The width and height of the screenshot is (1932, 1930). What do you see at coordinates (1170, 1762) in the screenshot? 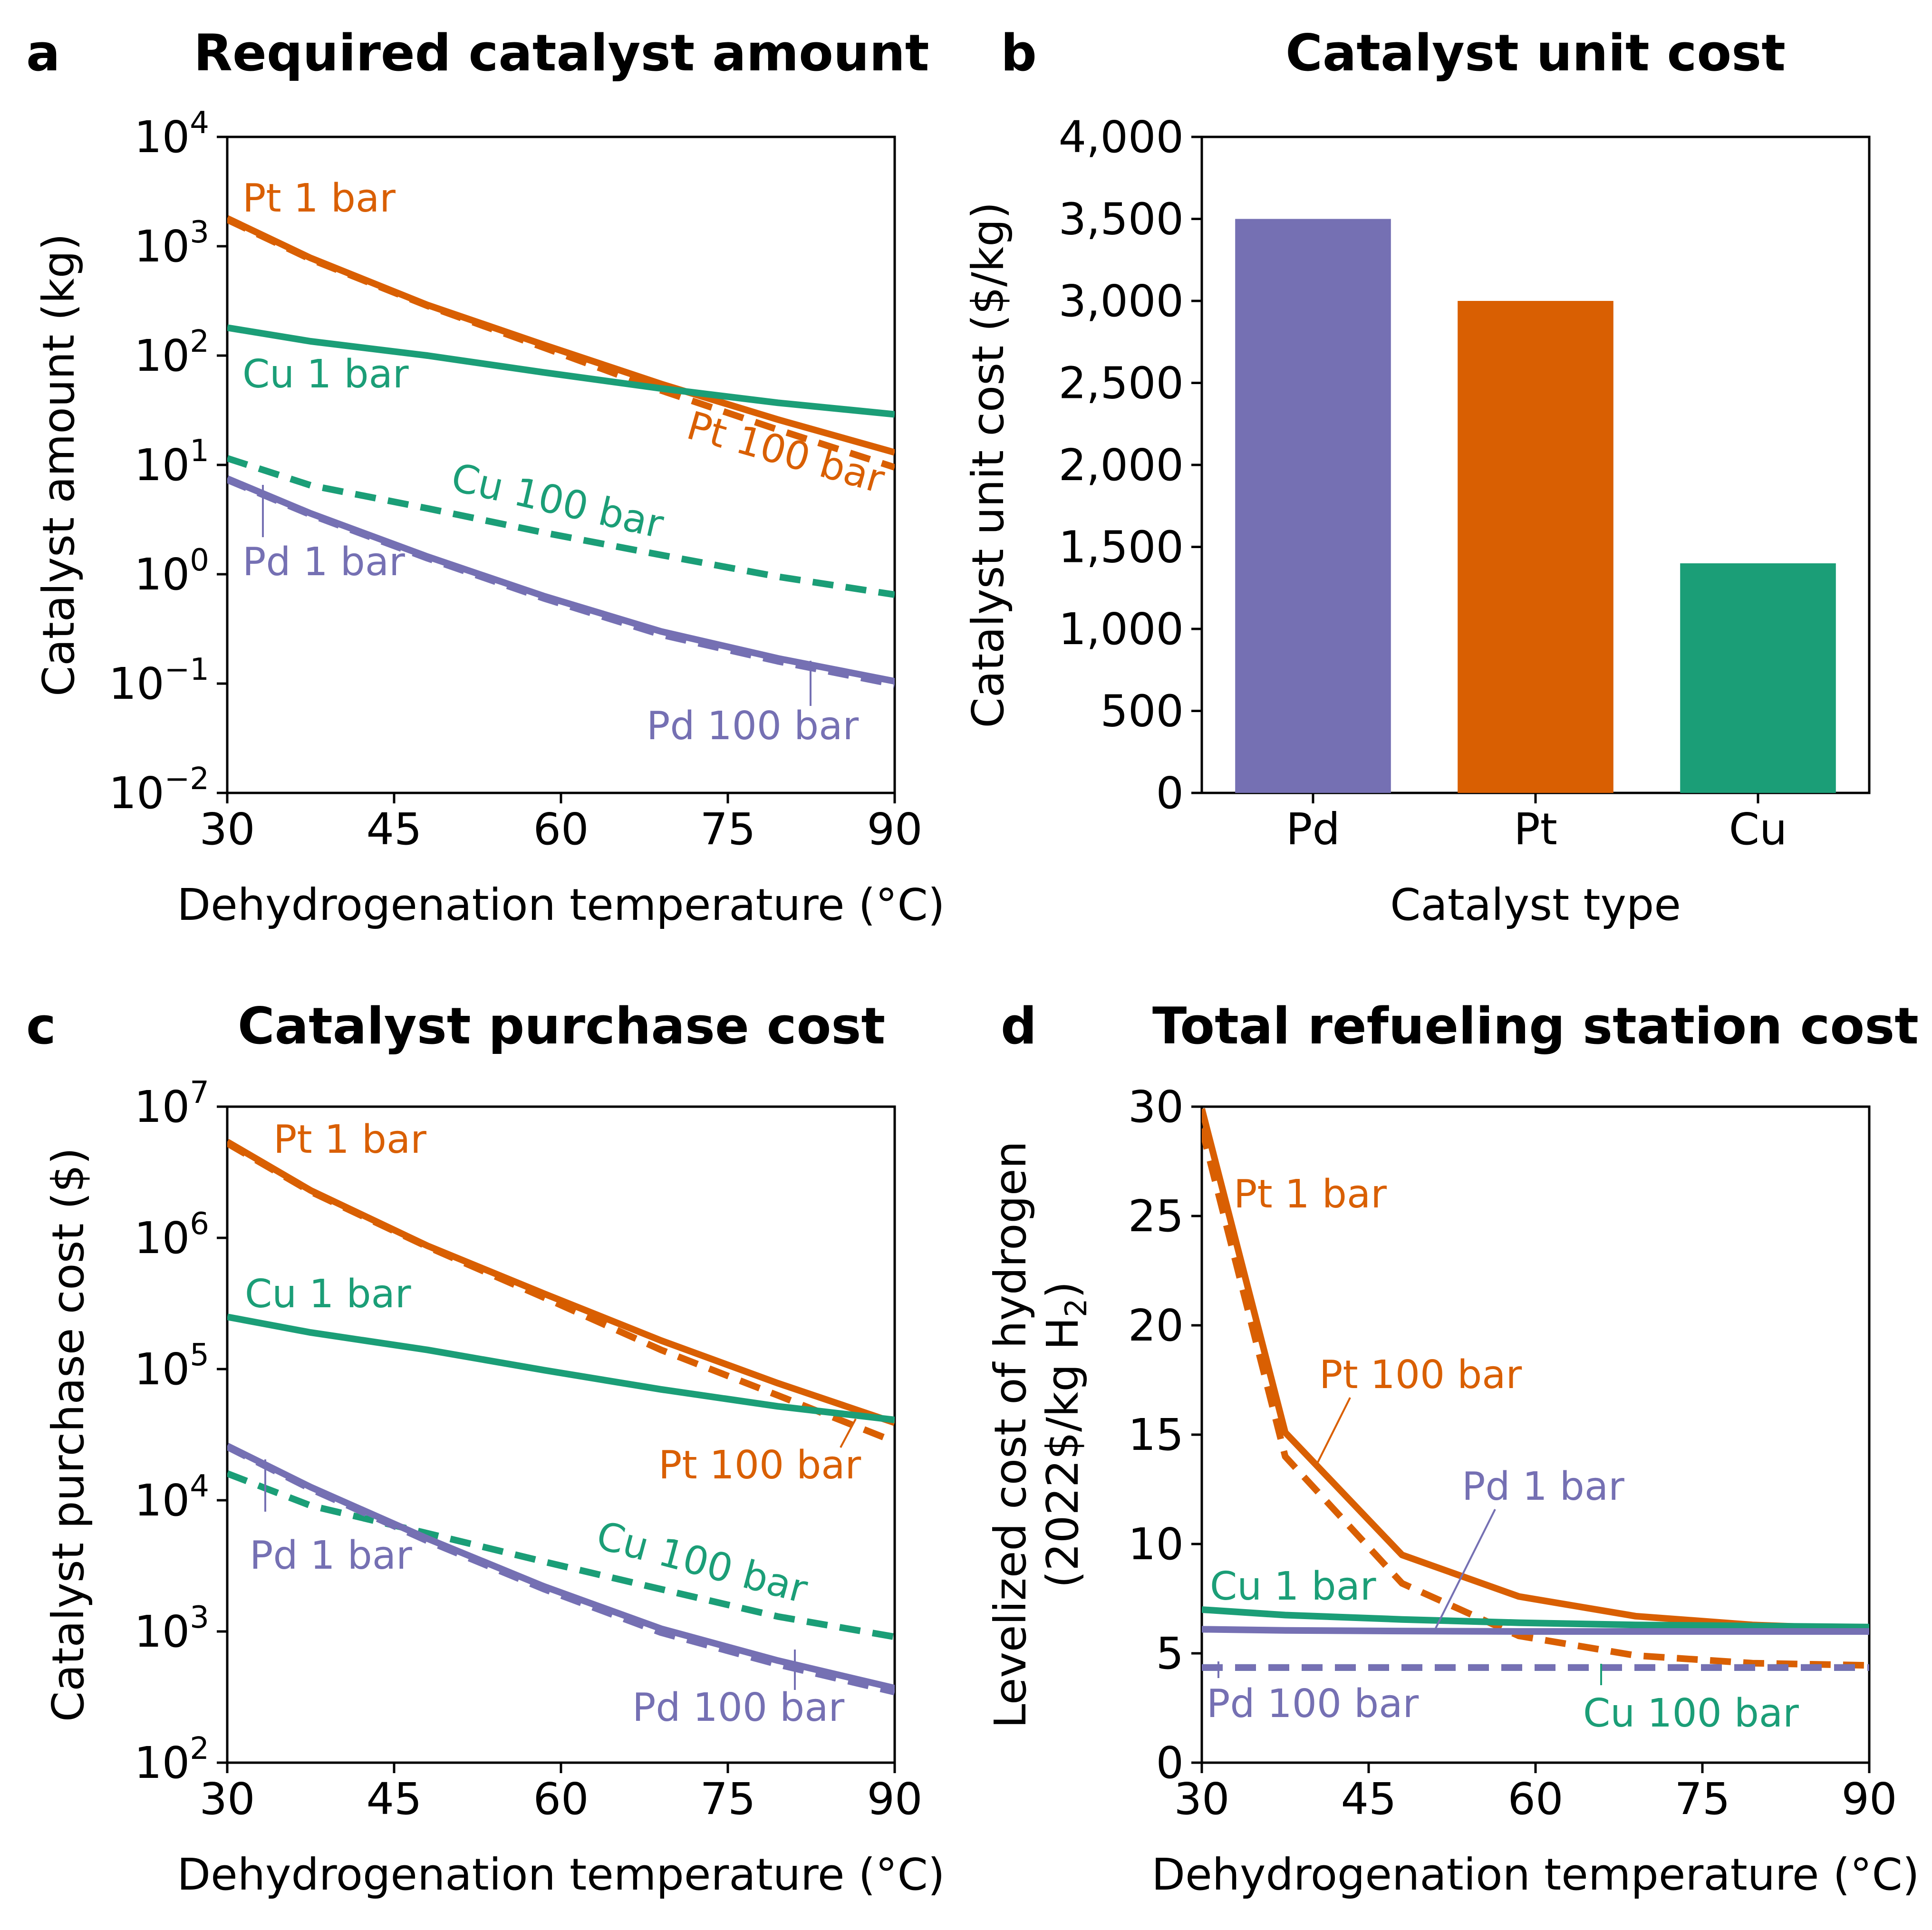
I see `panel-d-ytick-label: 0` at bounding box center [1170, 1762].